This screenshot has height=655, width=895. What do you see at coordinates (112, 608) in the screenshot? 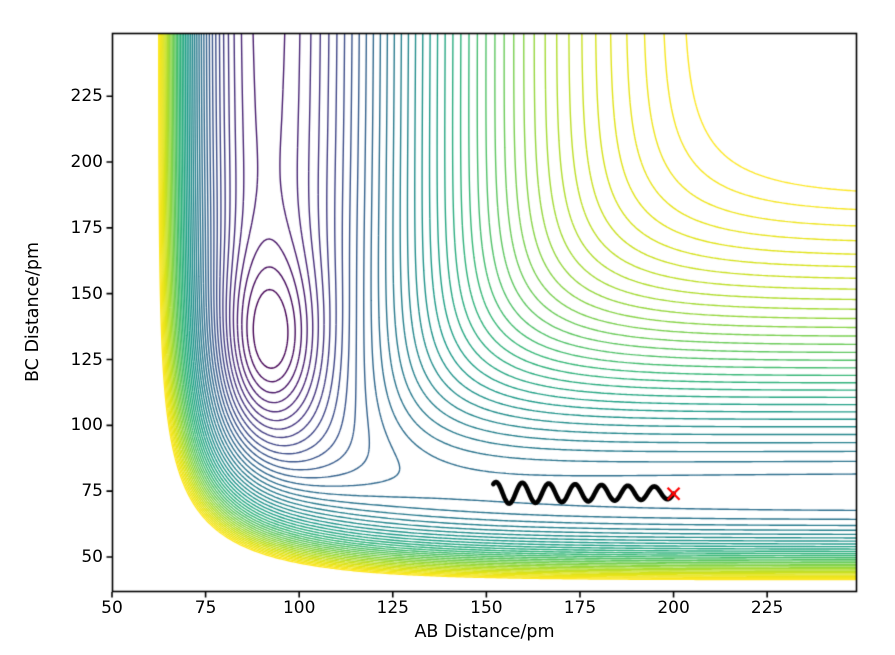
I see `x-tick-label: 50` at bounding box center [112, 608].